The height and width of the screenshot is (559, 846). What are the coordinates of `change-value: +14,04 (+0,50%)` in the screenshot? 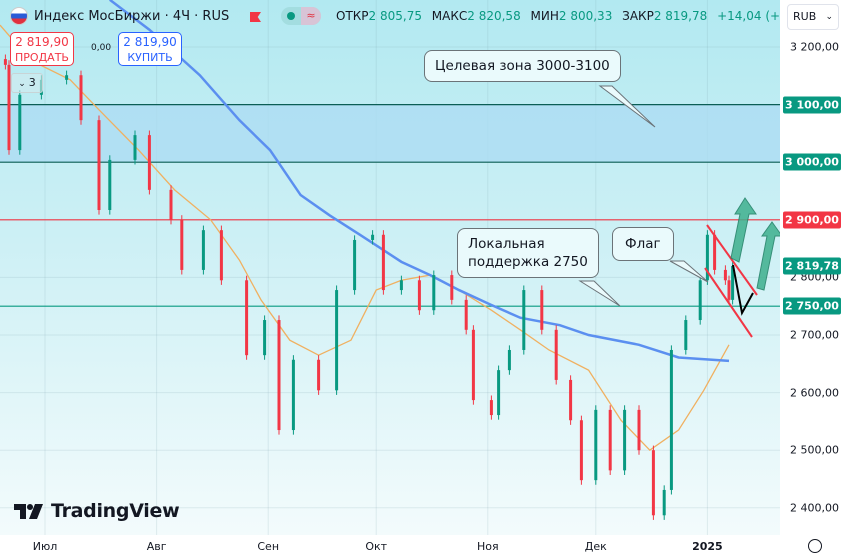 It's located at (748, 16).